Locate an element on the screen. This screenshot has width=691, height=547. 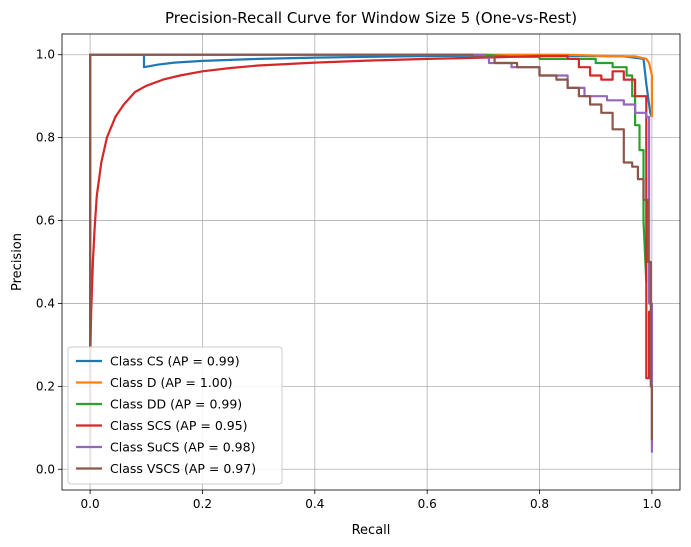
x-axis-label: Recall is located at coordinates (371, 530).